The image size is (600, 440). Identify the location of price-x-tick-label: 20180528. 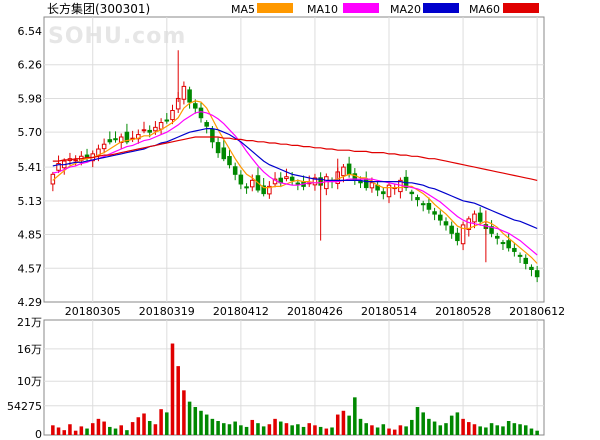
(463, 311).